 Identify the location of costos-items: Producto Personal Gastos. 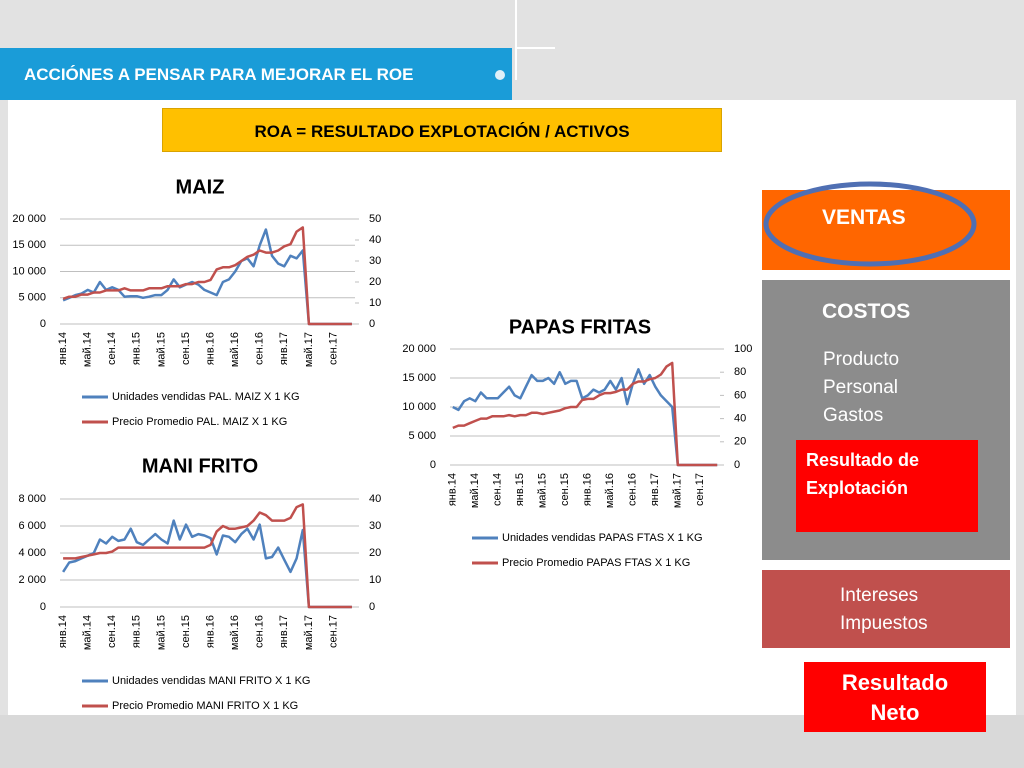
(861, 388).